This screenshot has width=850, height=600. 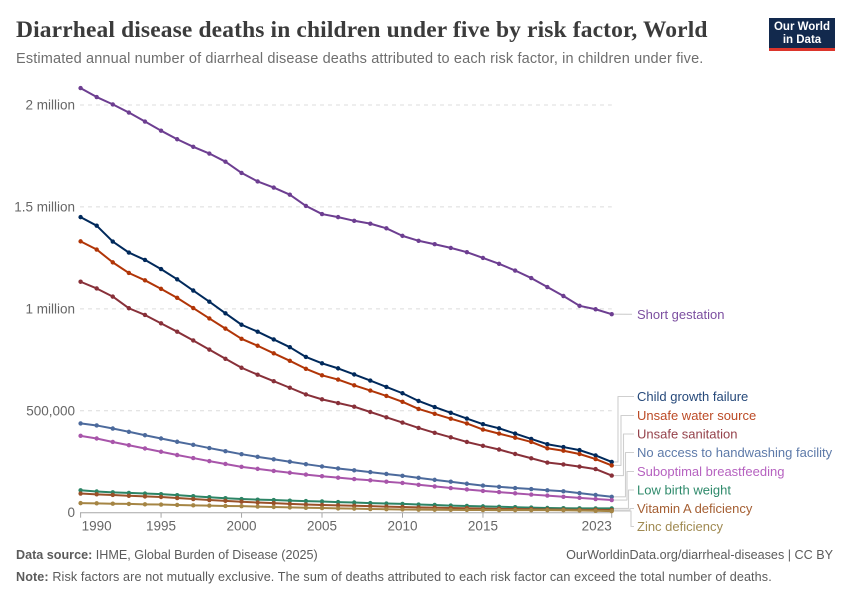 I want to click on svg-text: 1990, so click(x=97, y=526).